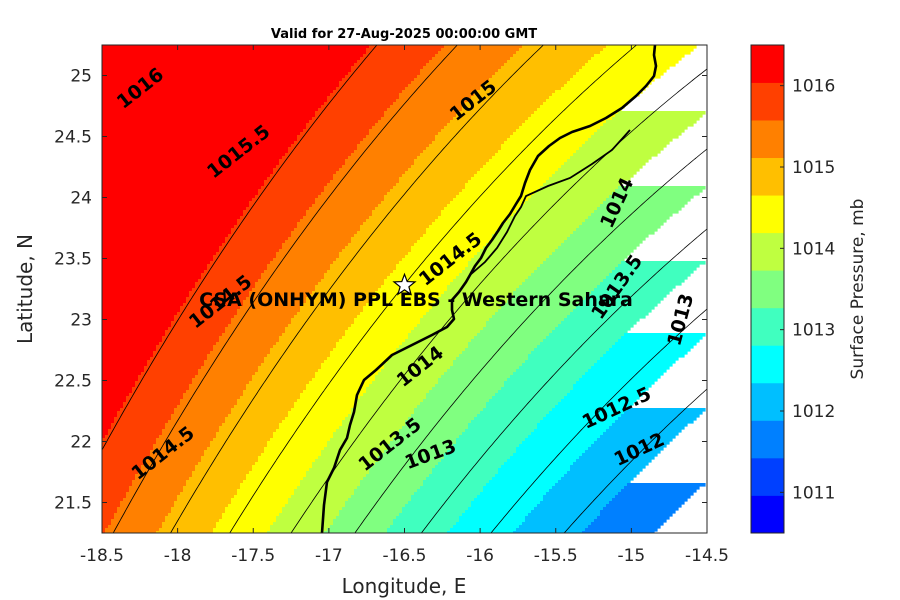  Describe the element at coordinates (73, 382) in the screenshot. I see `y-tick-label: 22.5` at that location.